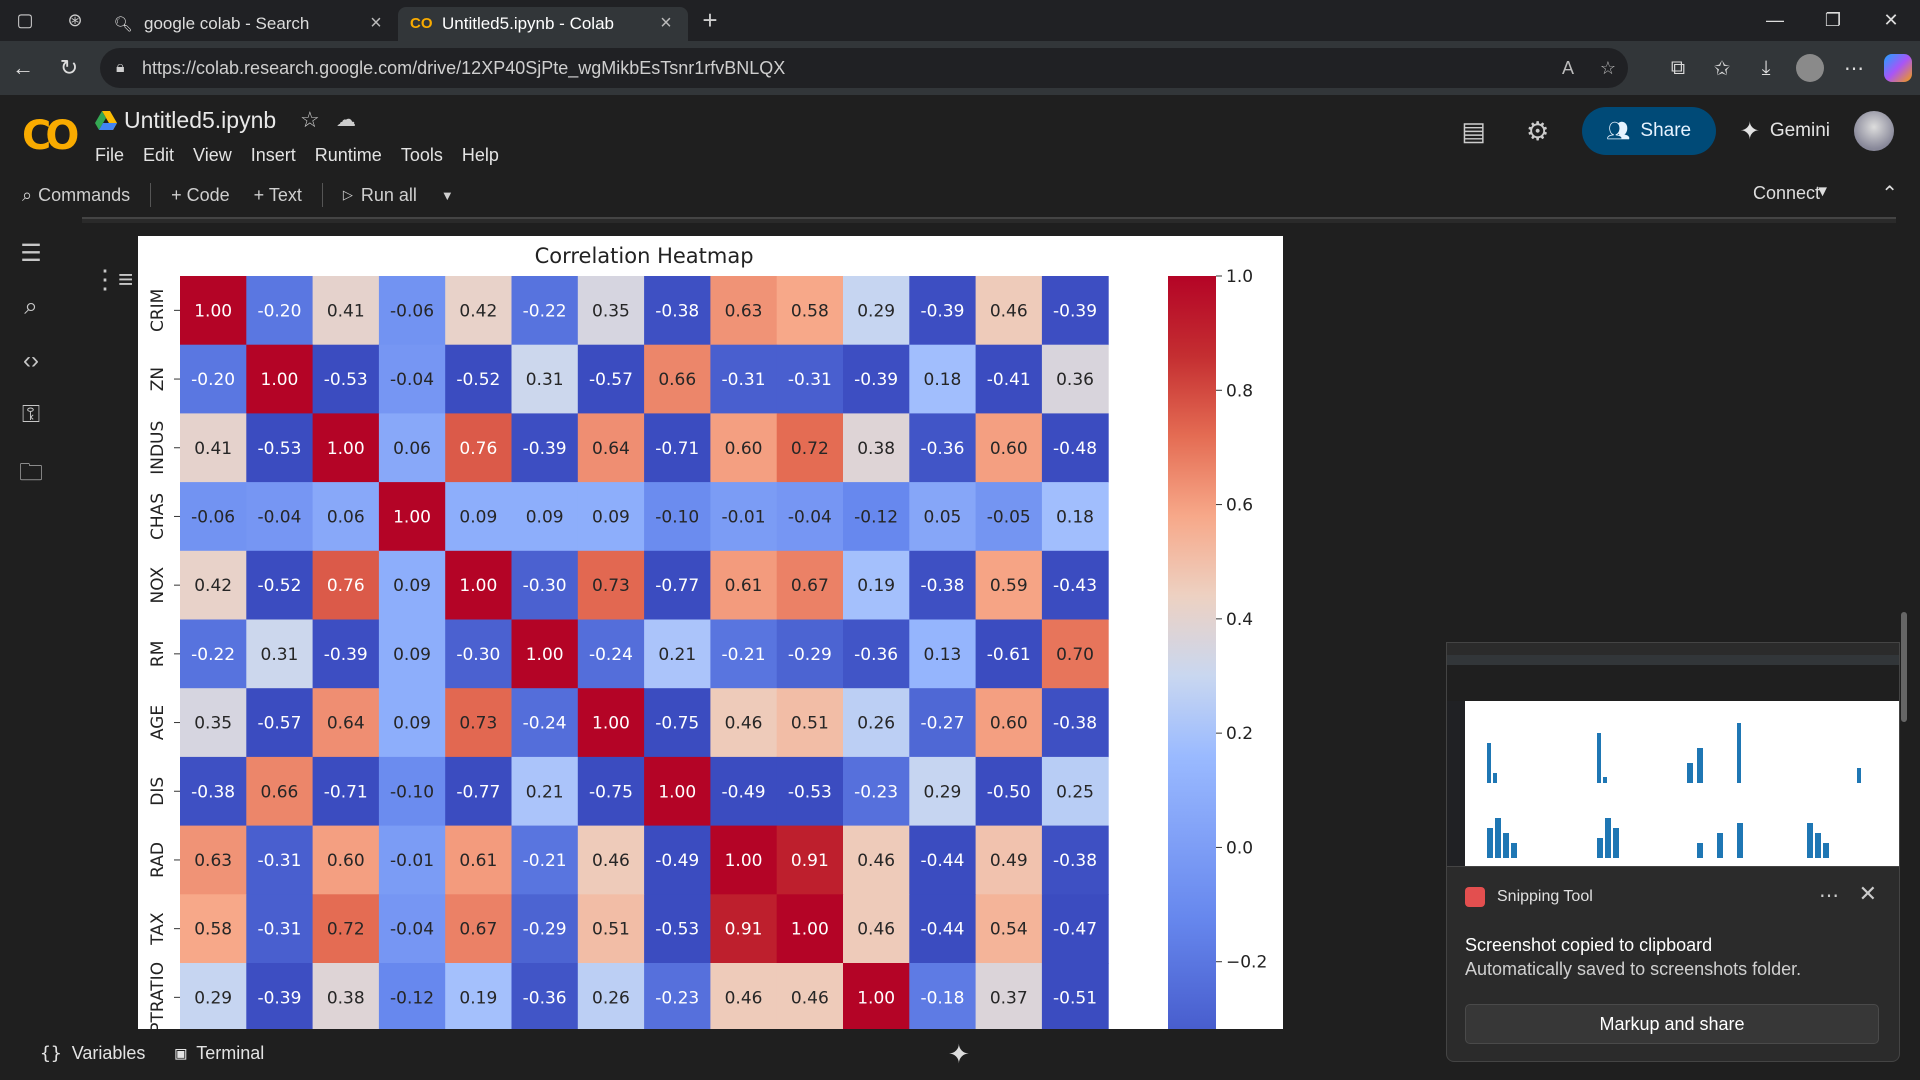  I want to click on back-icon: ←, so click(23, 67).